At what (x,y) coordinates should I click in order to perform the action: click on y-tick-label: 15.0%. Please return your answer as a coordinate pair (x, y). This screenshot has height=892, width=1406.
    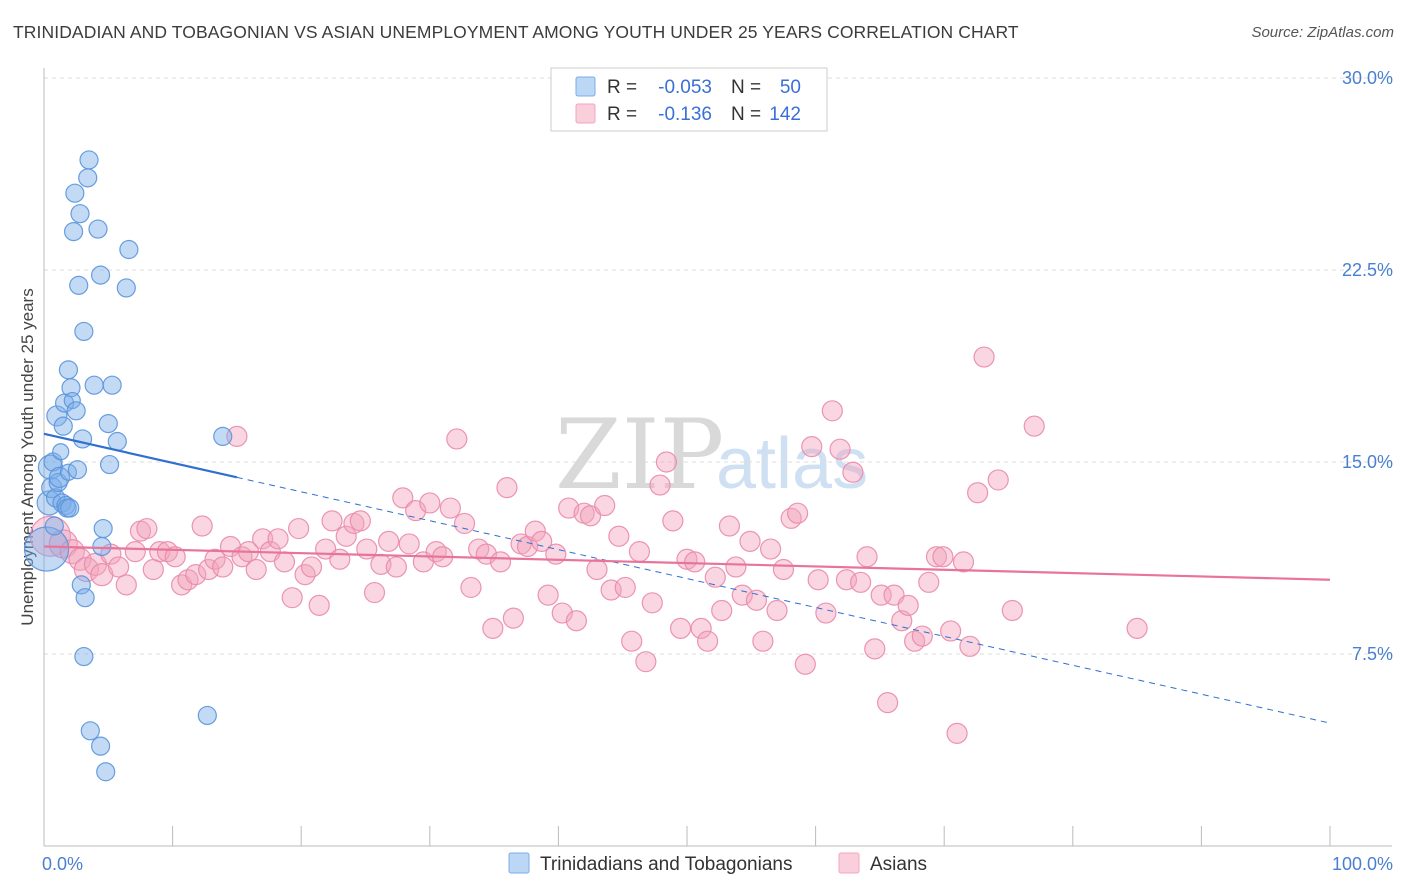
    Looking at the image, I should click on (1367, 462).